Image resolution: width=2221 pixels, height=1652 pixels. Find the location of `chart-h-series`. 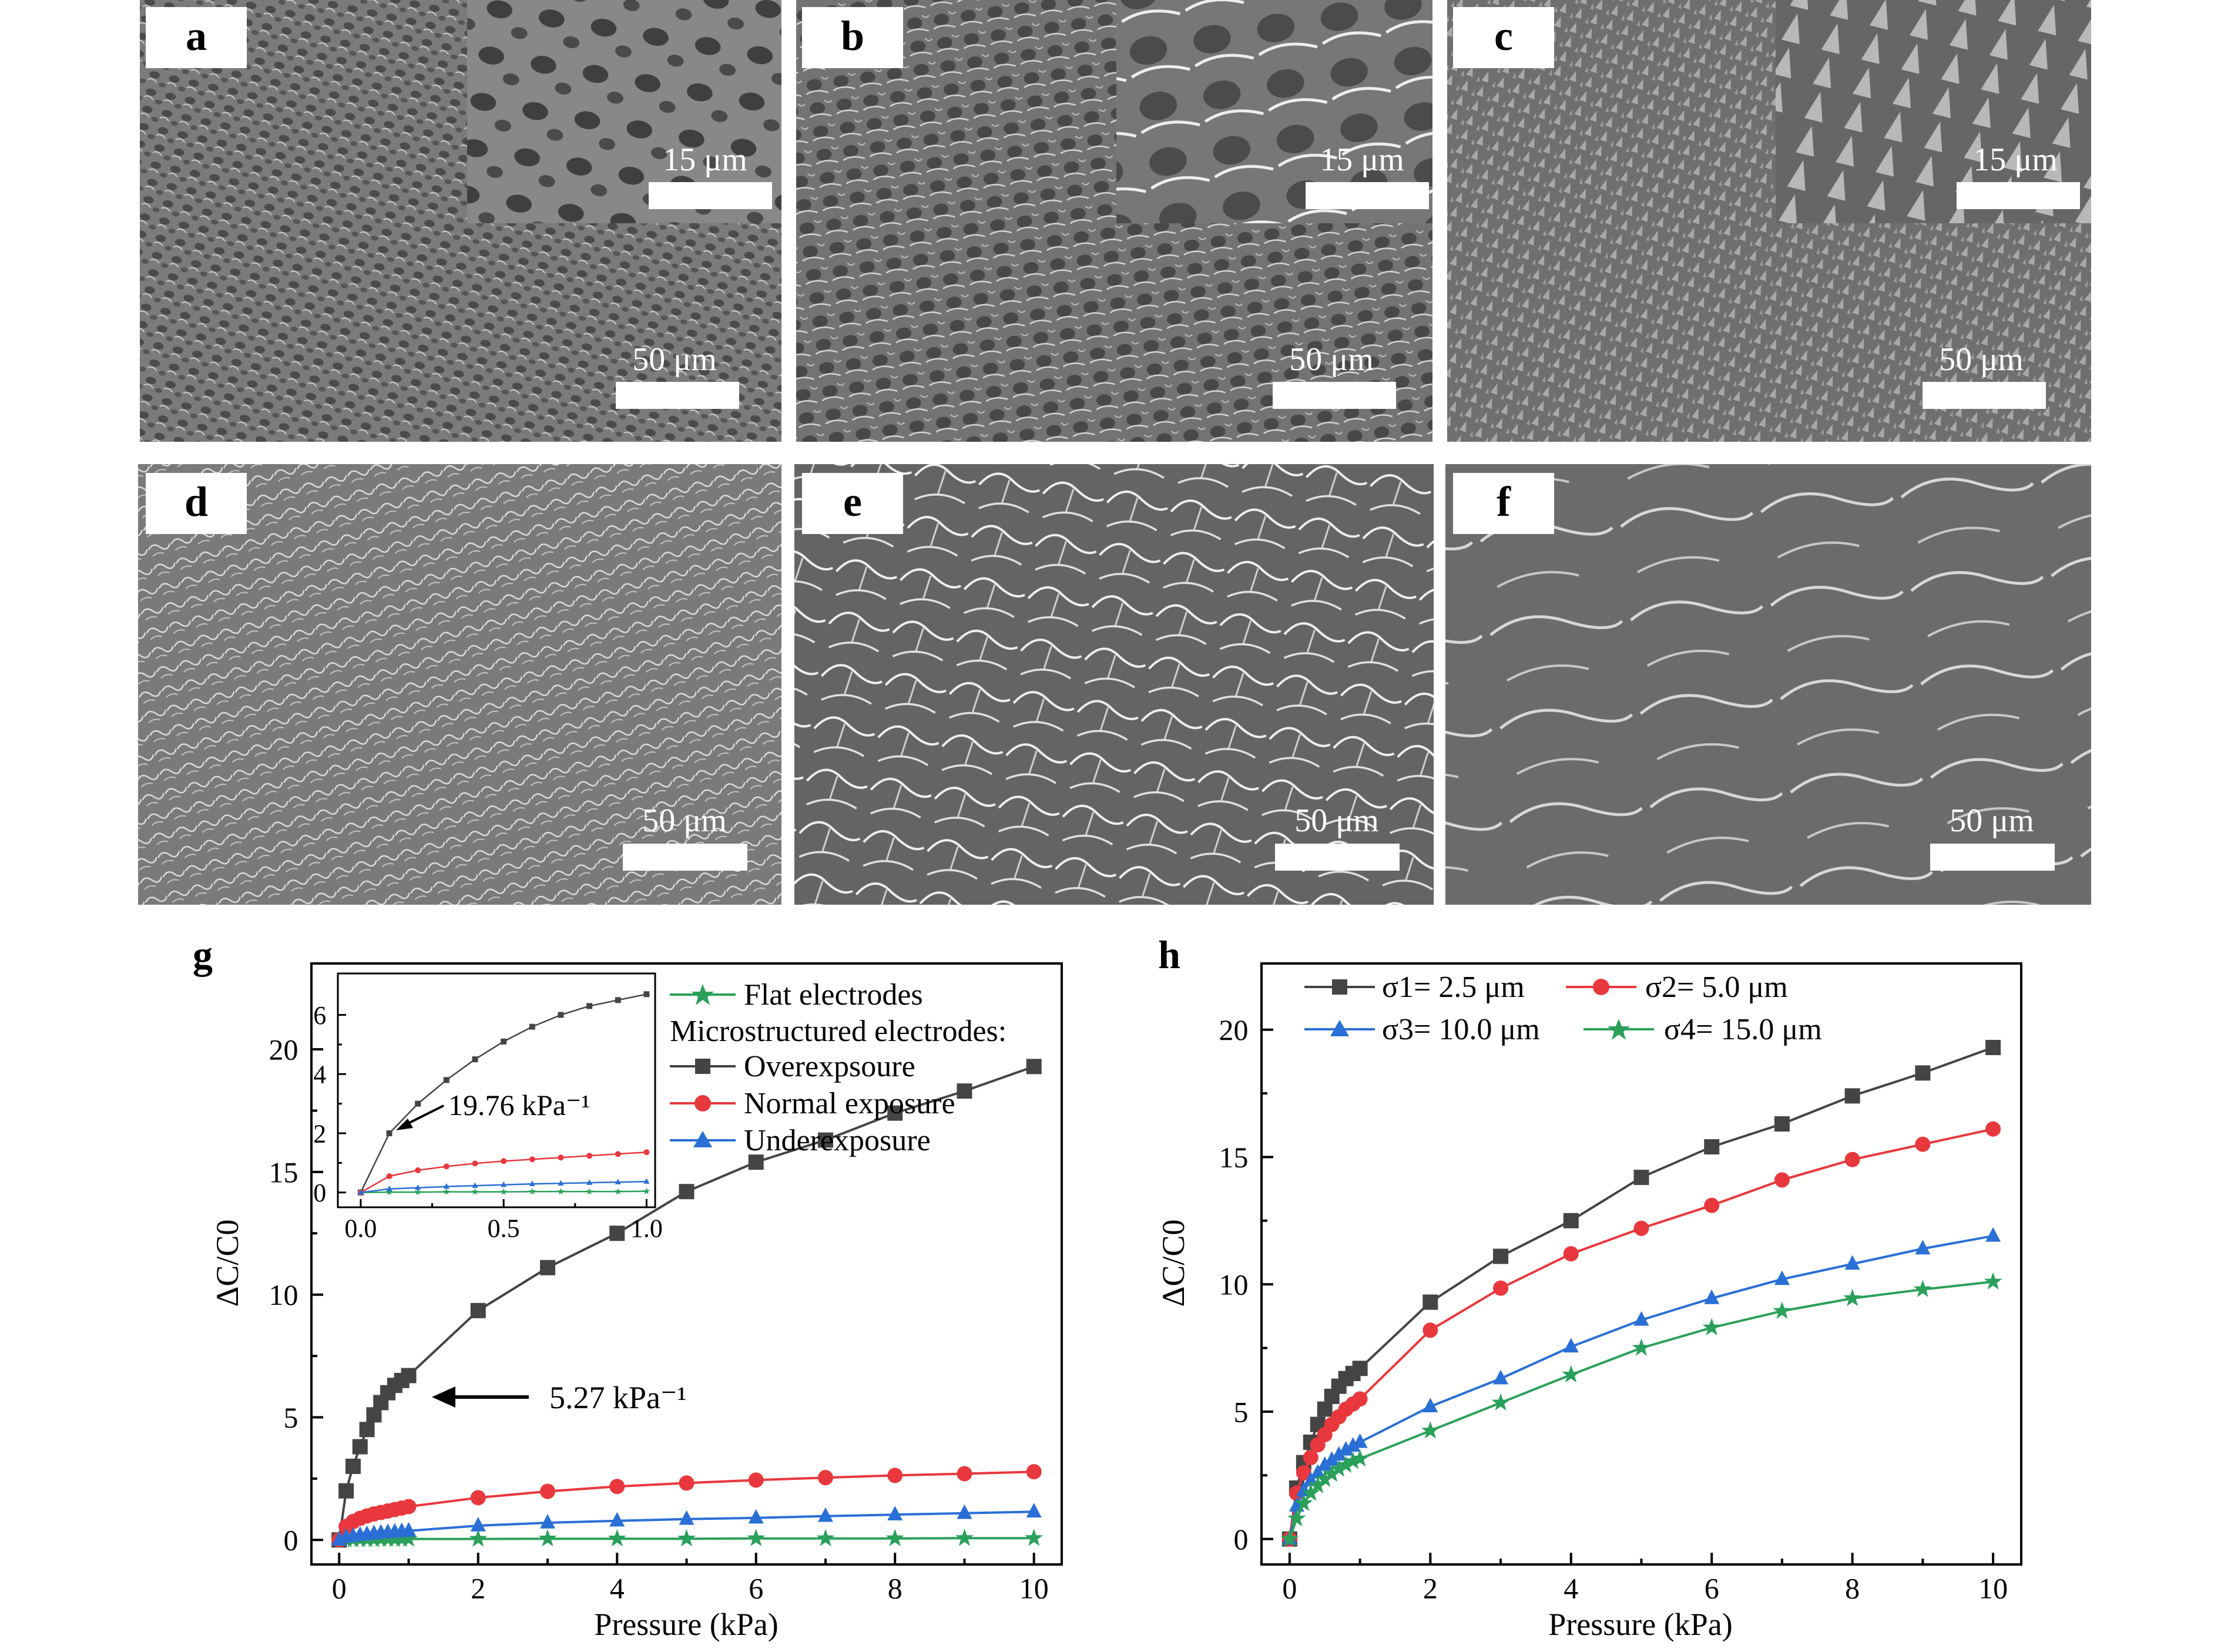

chart-h-series is located at coordinates (1641, 1293).